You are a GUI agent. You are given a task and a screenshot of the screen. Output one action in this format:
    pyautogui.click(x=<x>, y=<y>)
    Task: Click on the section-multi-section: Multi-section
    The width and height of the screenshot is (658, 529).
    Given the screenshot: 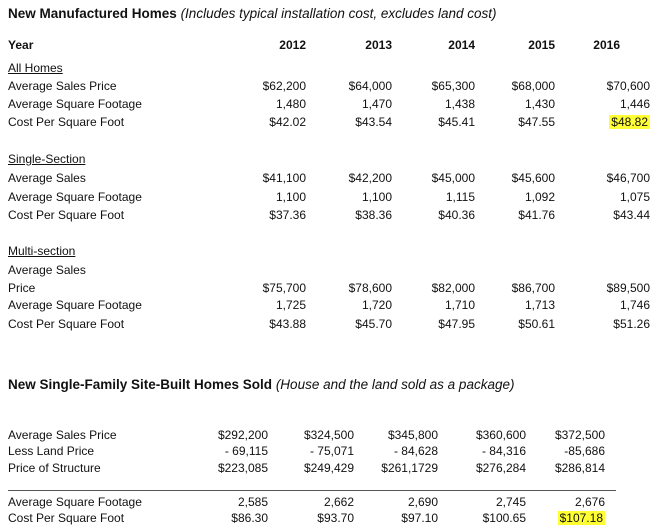 What is the action you would take?
    pyautogui.click(x=42, y=251)
    